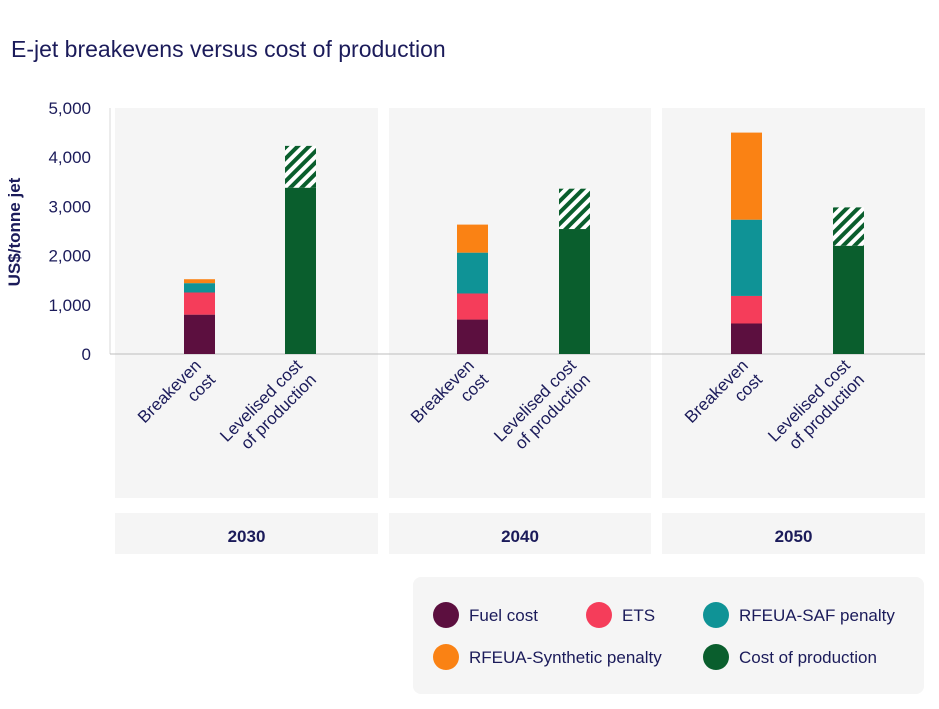 This screenshot has width=939, height=709. What do you see at coordinates (848, 299) in the screenshot?
I see `bar-segment-cop-2050-levelised` at bounding box center [848, 299].